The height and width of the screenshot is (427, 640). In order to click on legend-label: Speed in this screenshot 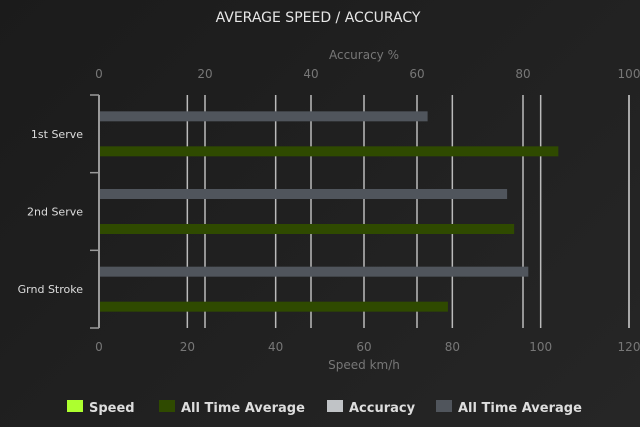, I will do `click(112, 408)`.